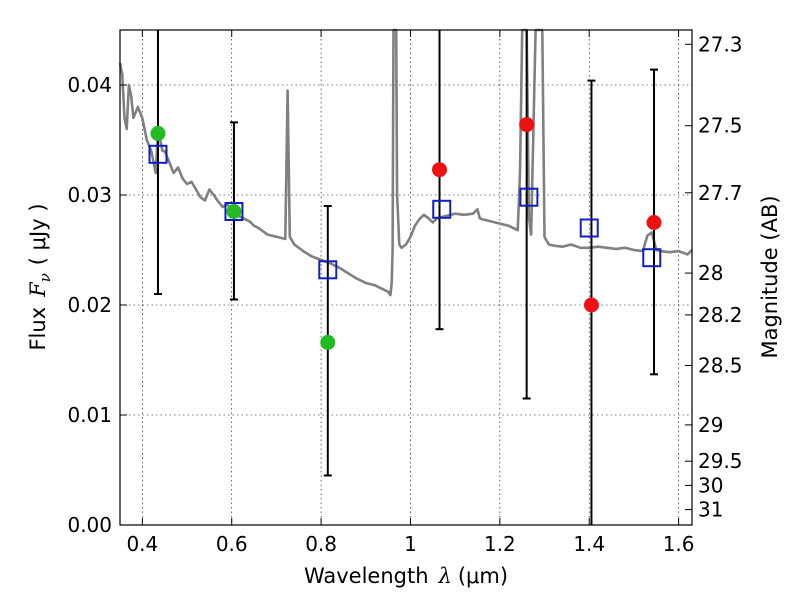 This screenshot has width=800, height=600. What do you see at coordinates (38, 234) in the screenshot?
I see `y-axis-unit: ( μJy )` at bounding box center [38, 234].